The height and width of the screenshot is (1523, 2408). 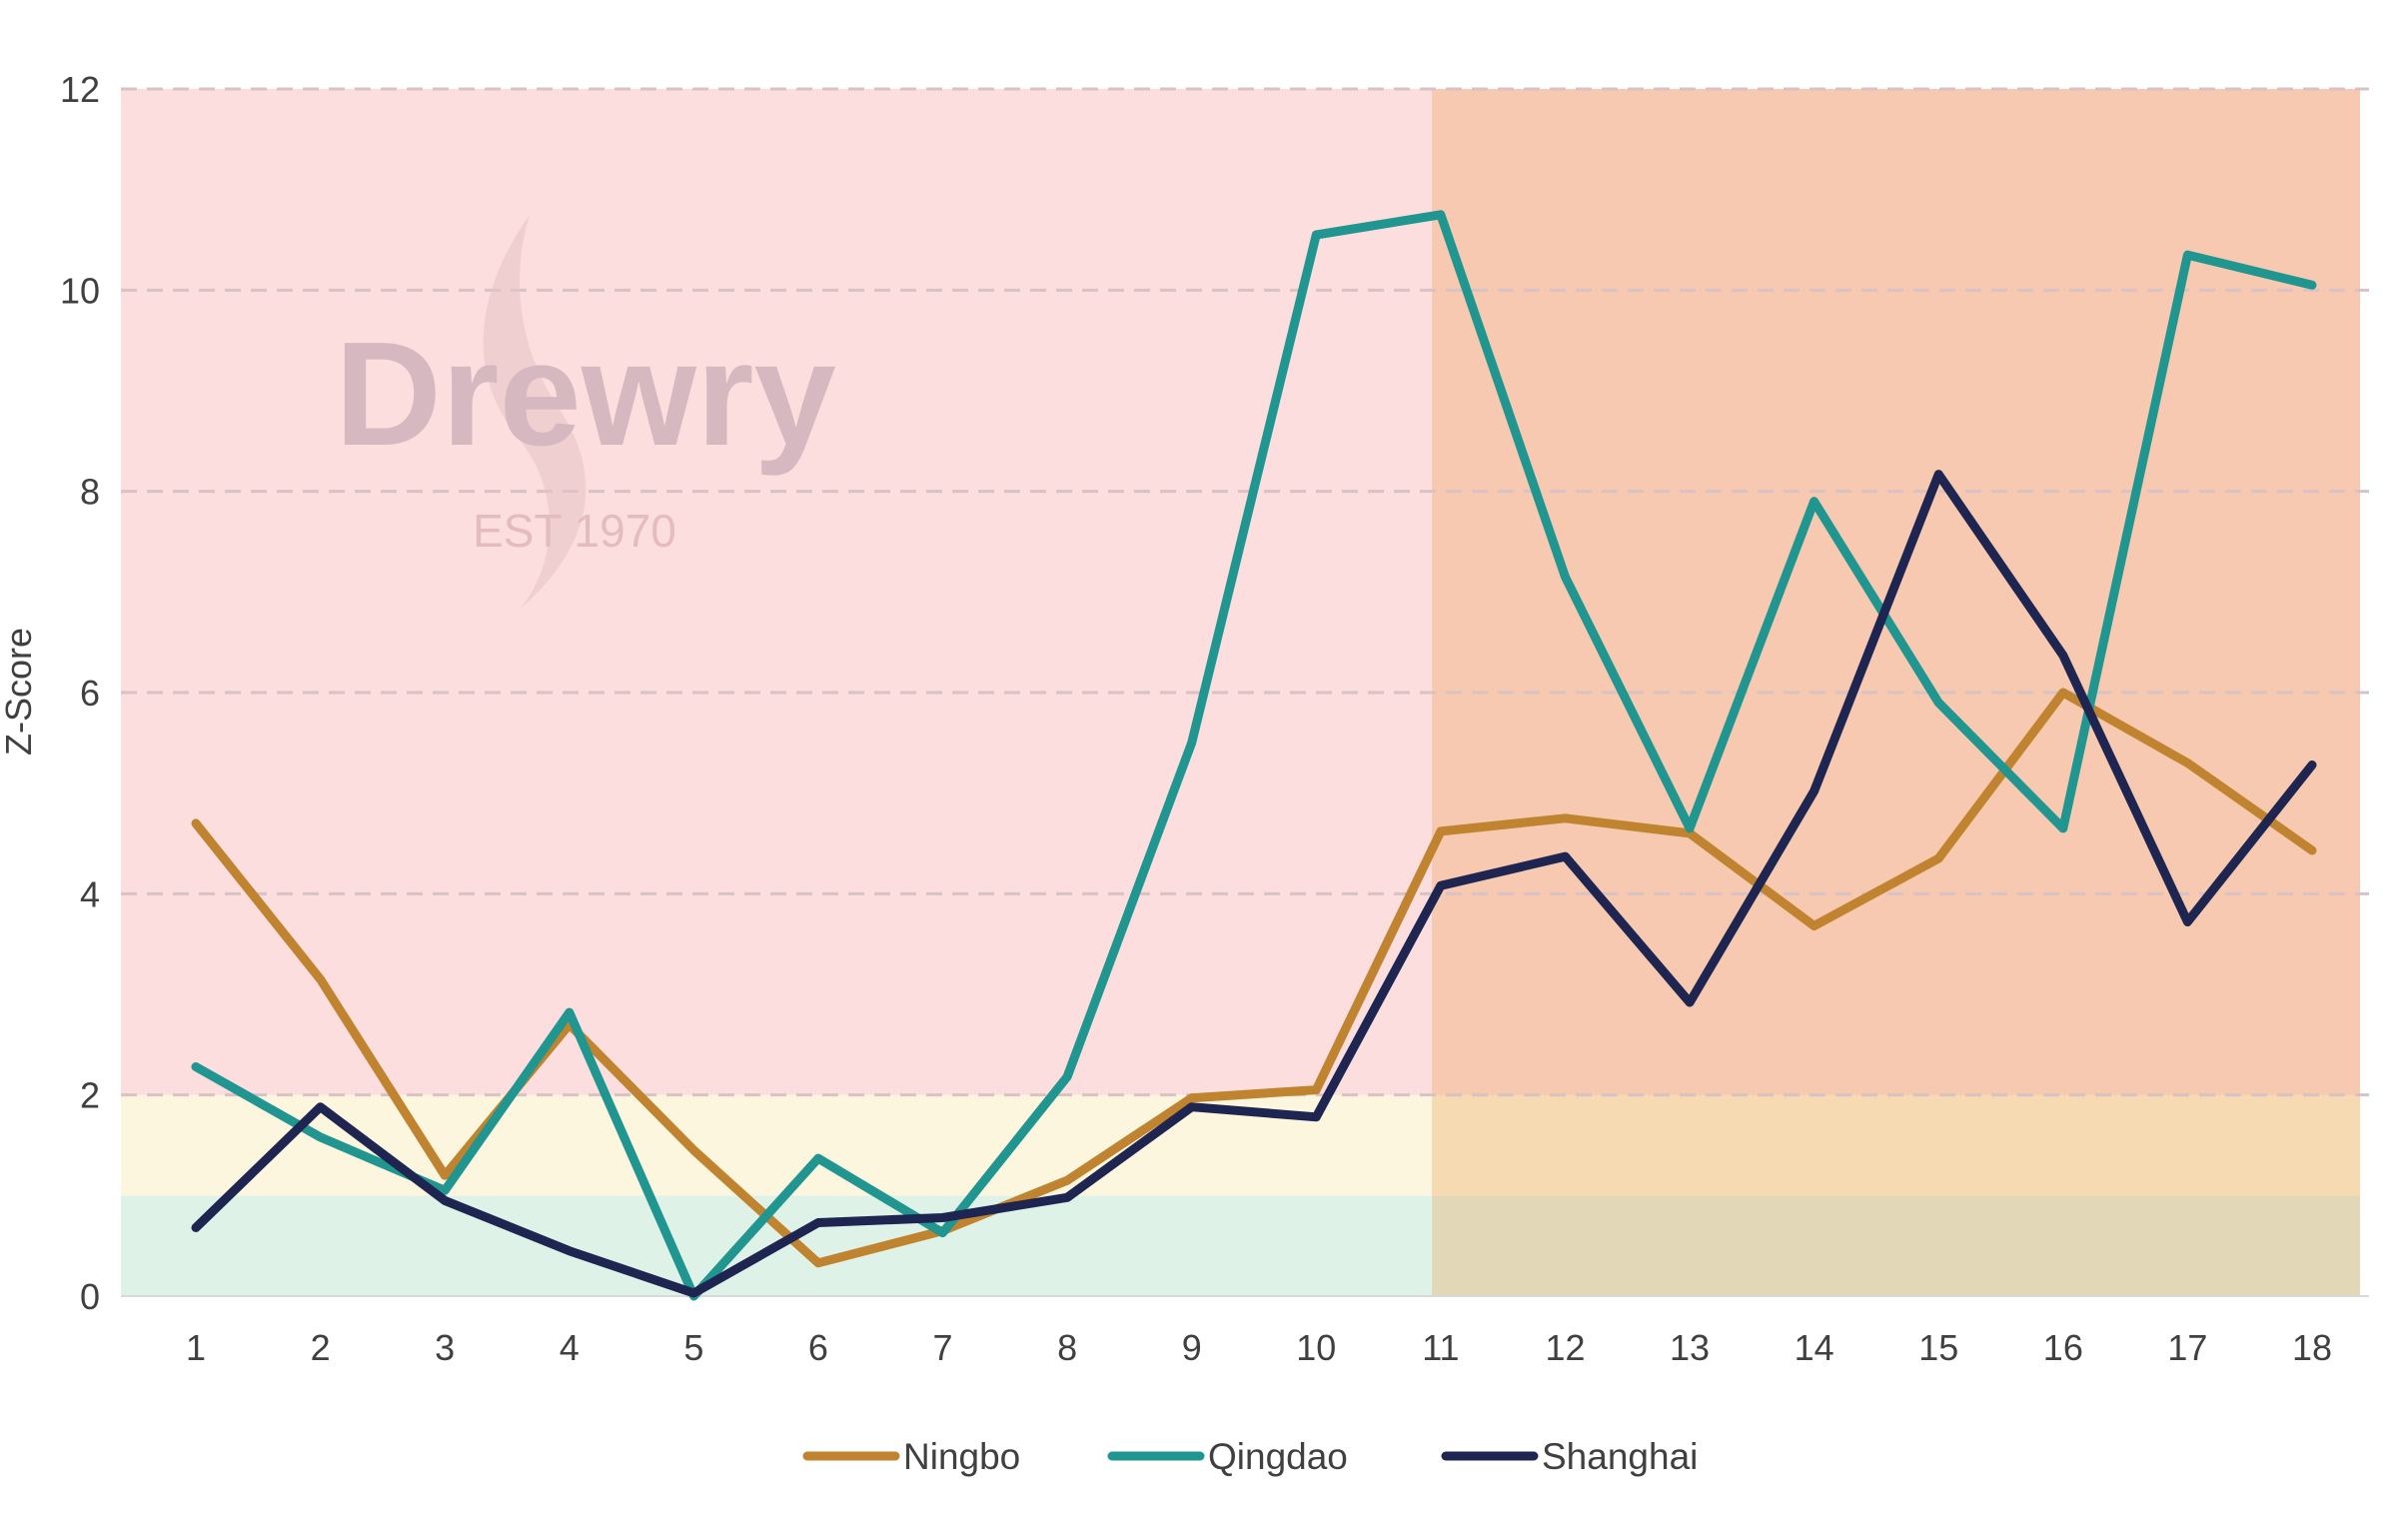 What do you see at coordinates (1316, 1347) in the screenshot?
I see `x-tick-label: 10` at bounding box center [1316, 1347].